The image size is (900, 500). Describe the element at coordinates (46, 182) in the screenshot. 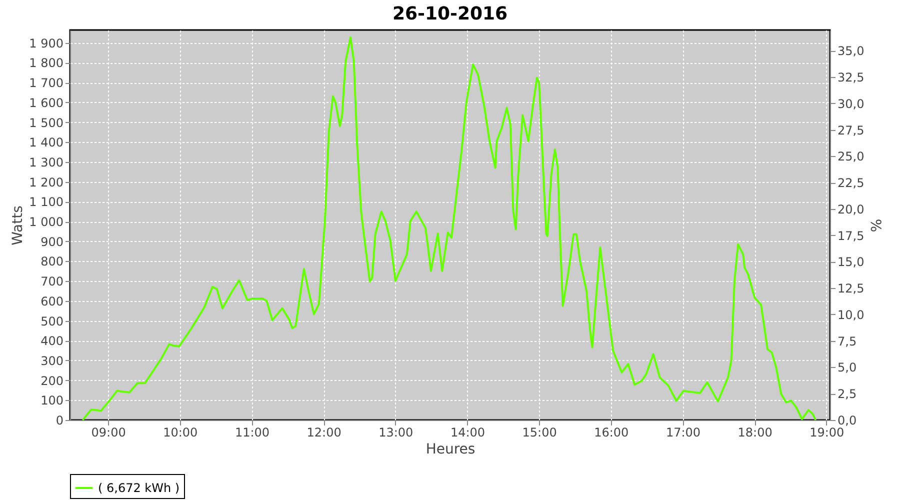

I see `y-tick-label: 1 200` at that location.